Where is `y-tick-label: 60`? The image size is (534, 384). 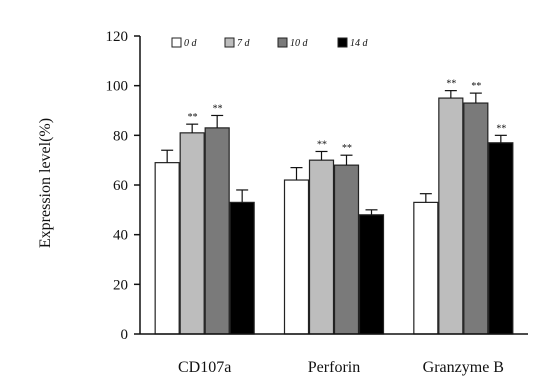 y-tick-label: 60 is located at coordinates (120, 186).